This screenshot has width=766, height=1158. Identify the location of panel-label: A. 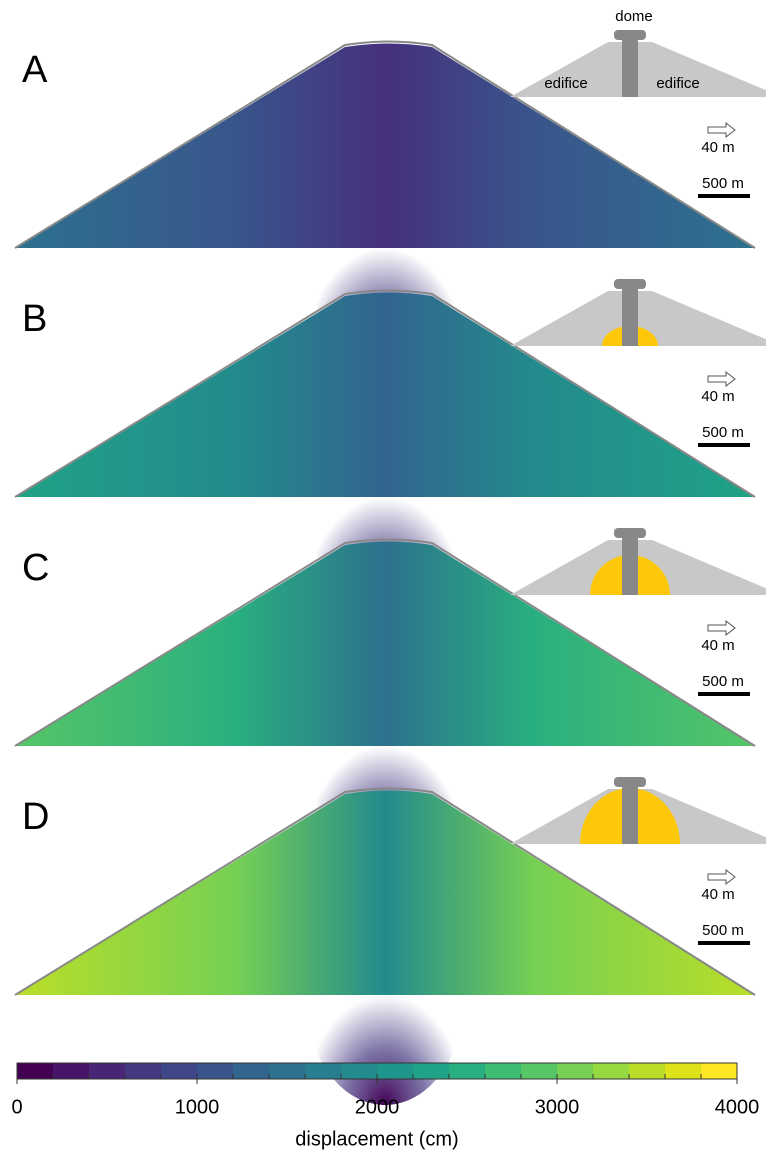
(35, 70).